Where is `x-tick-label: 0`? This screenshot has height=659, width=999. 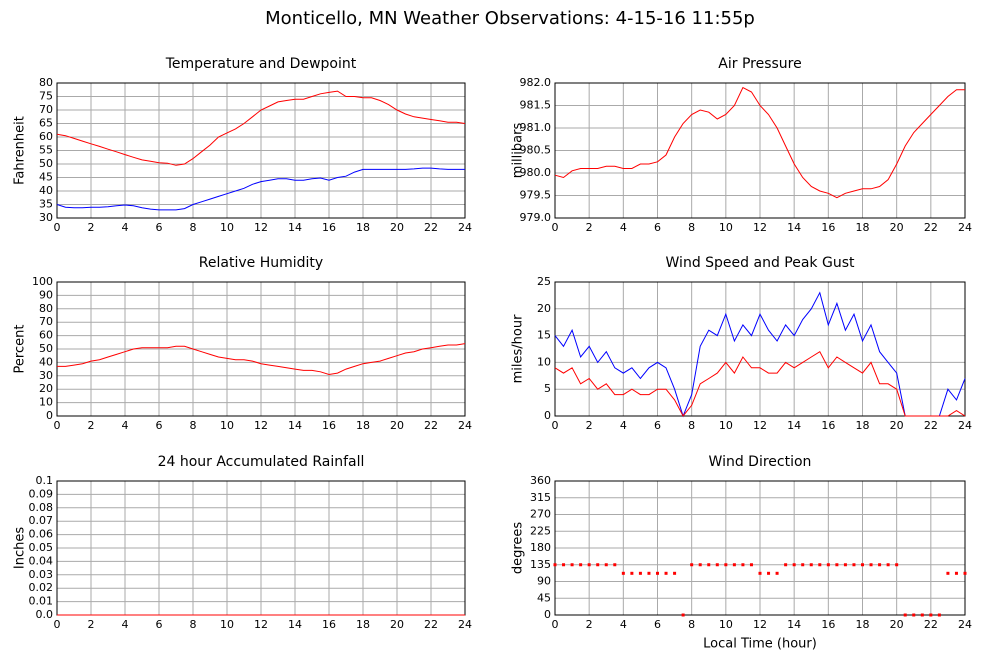 x-tick-label: 0 is located at coordinates (57, 624).